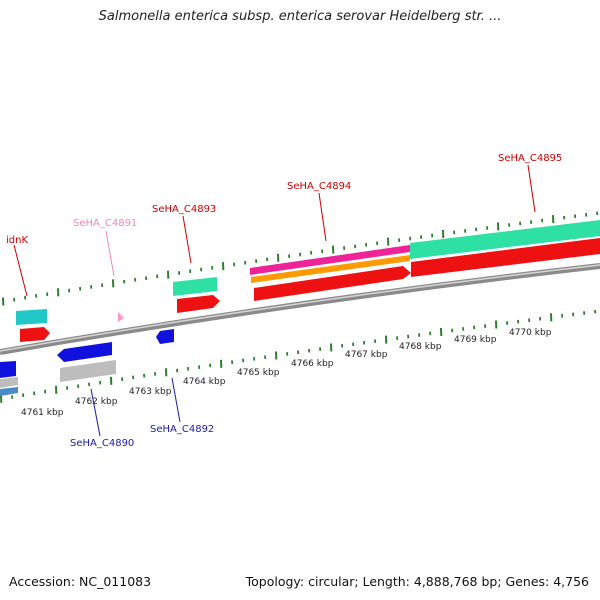  What do you see at coordinates (184, 209) in the screenshot?
I see `label-c4893: SeHA_C4893` at bounding box center [184, 209].